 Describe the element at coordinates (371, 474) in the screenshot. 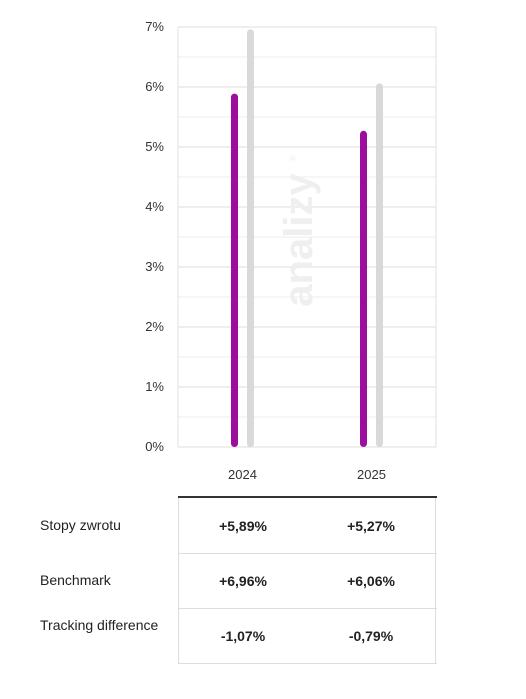

I see `x-tick-label: 2025` at that location.